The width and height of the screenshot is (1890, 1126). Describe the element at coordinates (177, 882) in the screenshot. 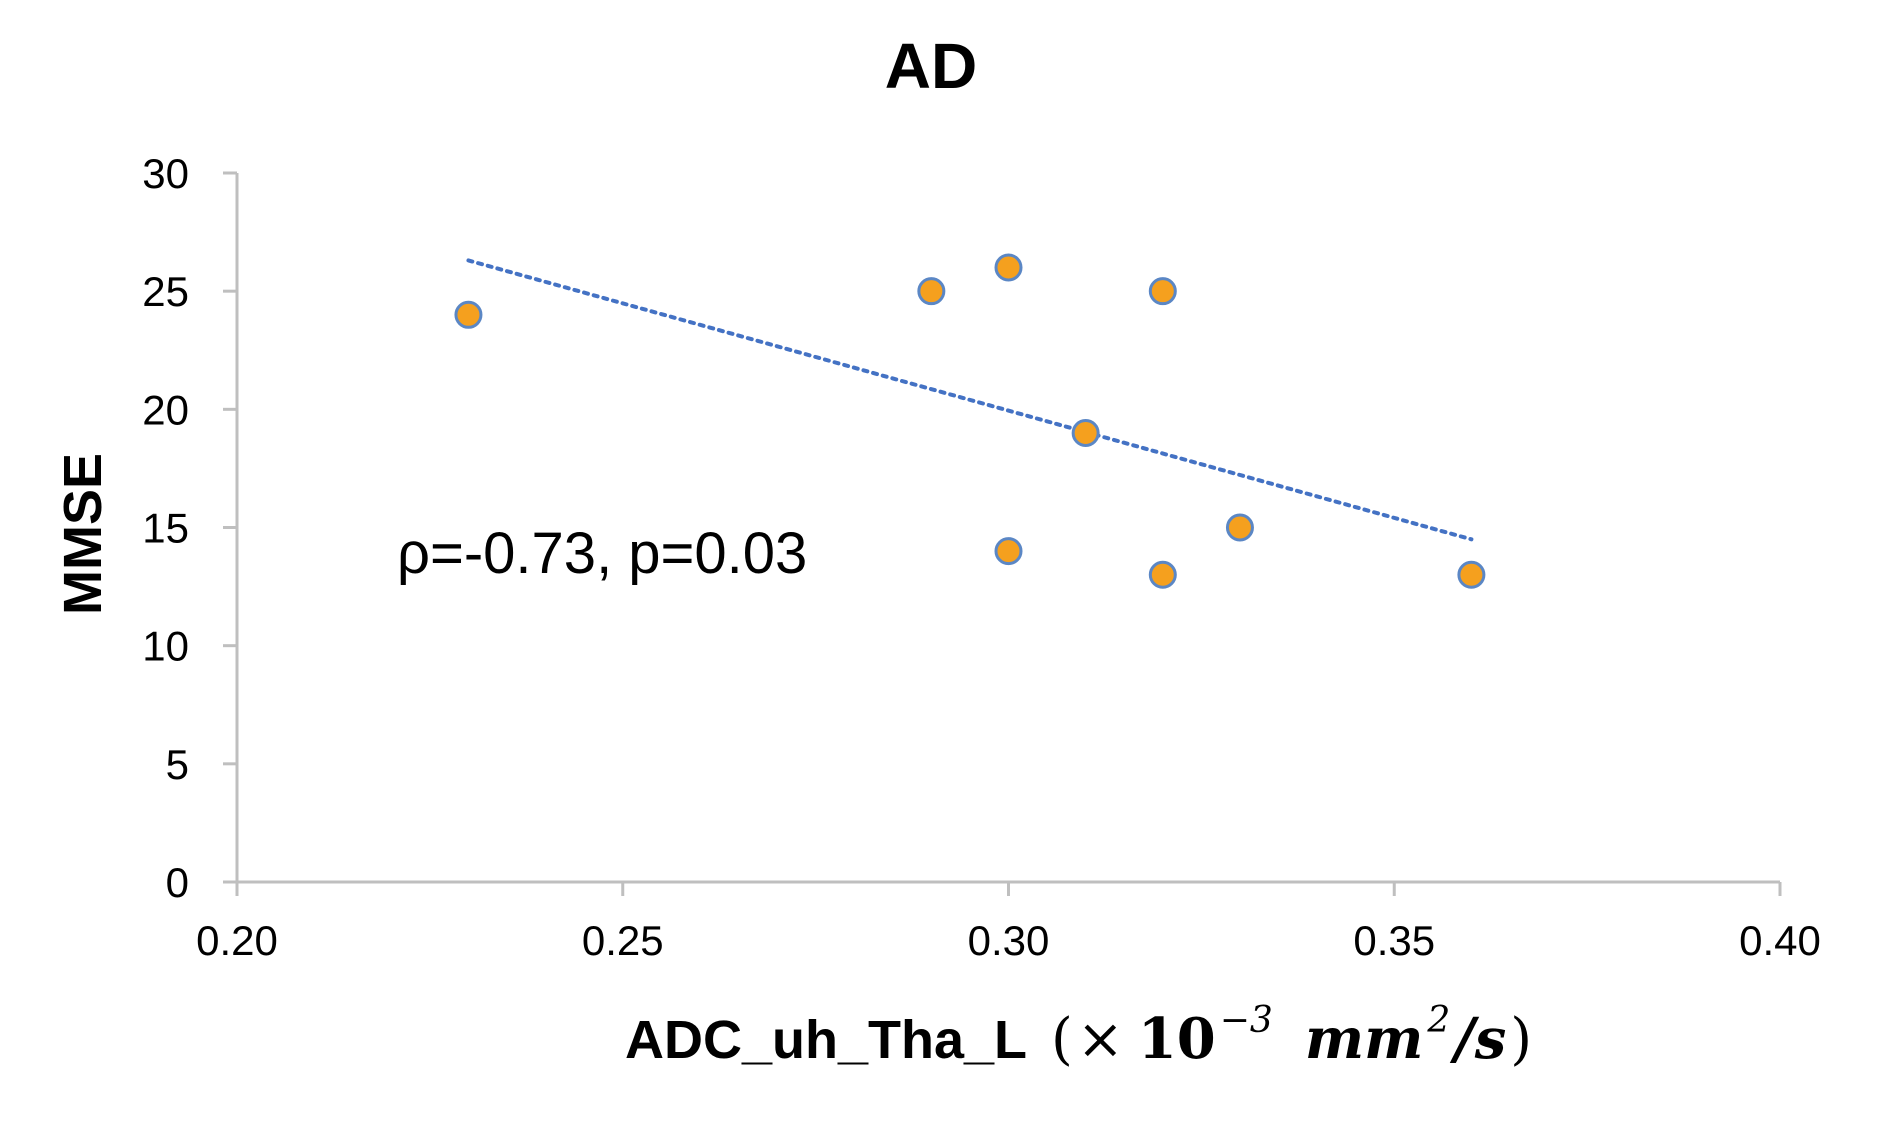

I see `y-tick-label: 0` at that location.